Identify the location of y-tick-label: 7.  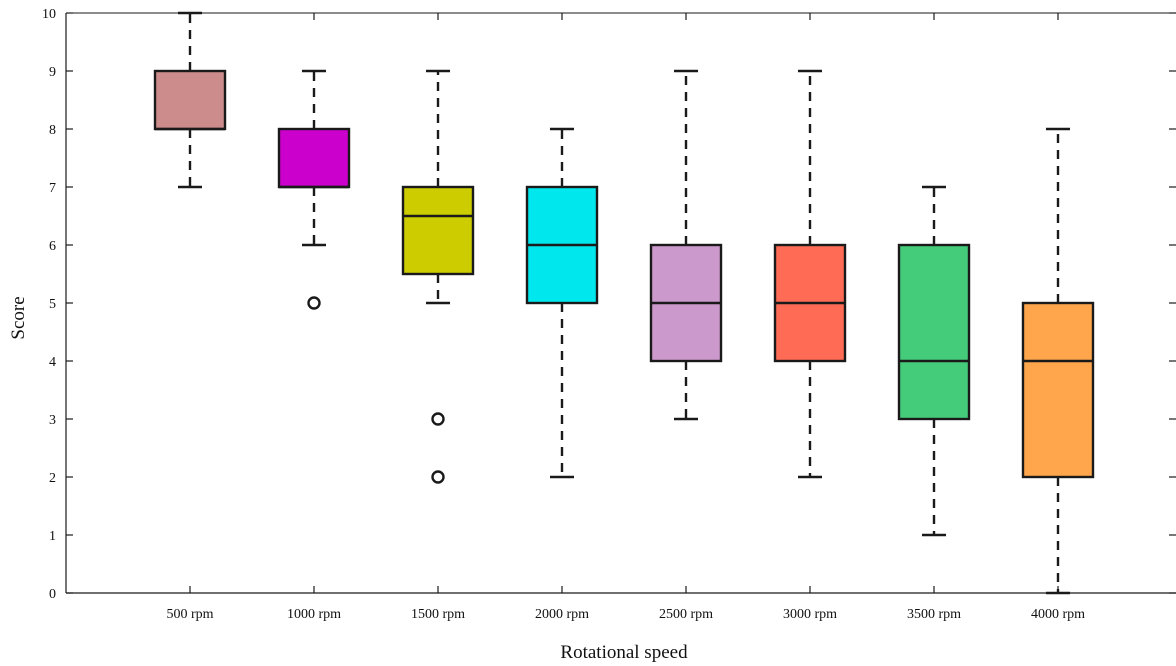
(52, 188).